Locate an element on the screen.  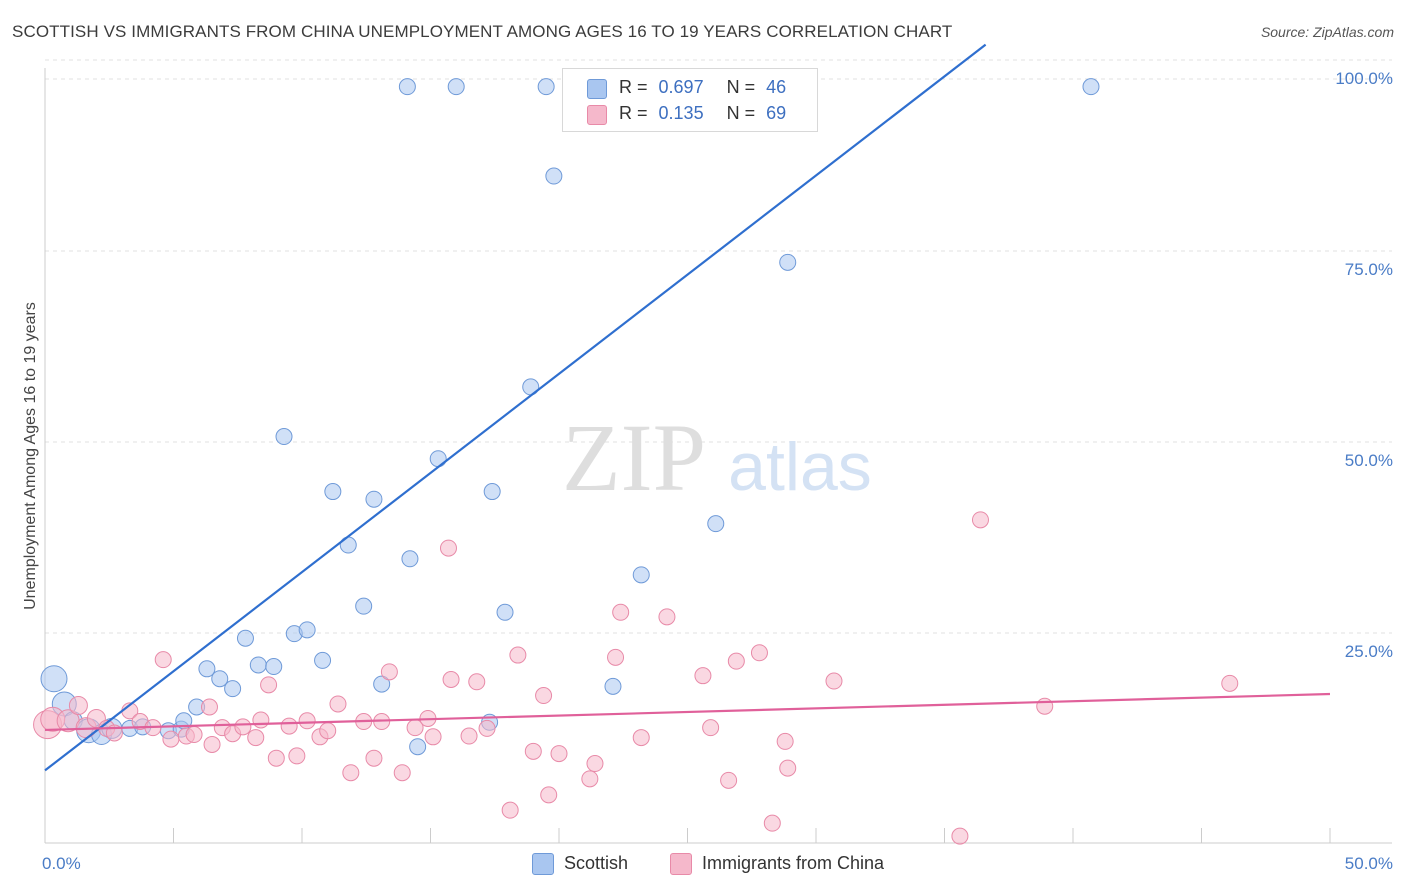
y-tick-label: 75.0% is located at coordinates (1369, 269).